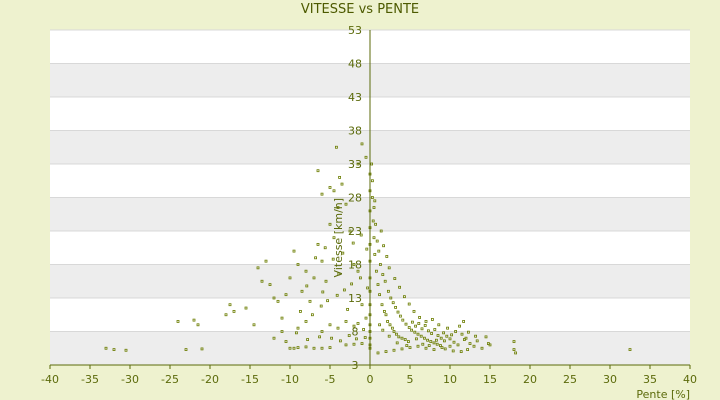 This screenshot has width=720, height=400. Describe the element at coordinates (410, 379) in the screenshot. I see `x-tick-label: 5` at that location.